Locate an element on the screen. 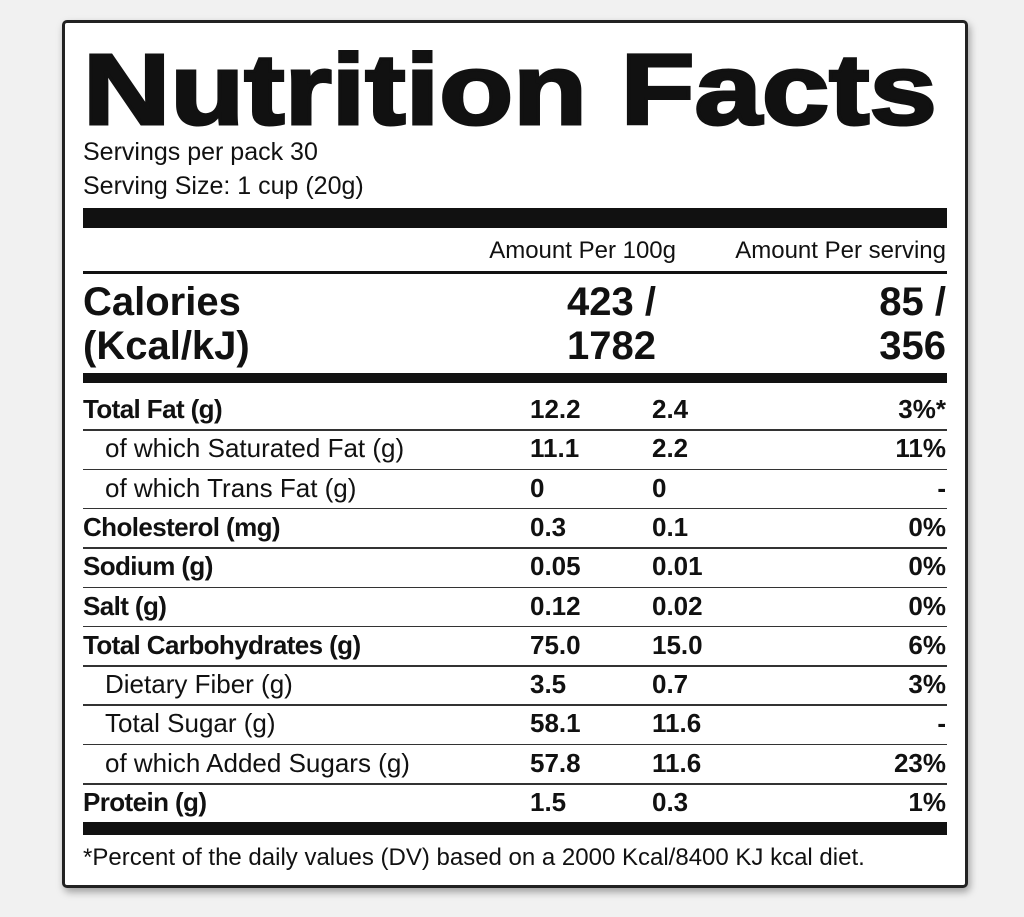 This screenshot has height=917, width=1024. per-100g: 12.2 is located at coordinates (555, 409).